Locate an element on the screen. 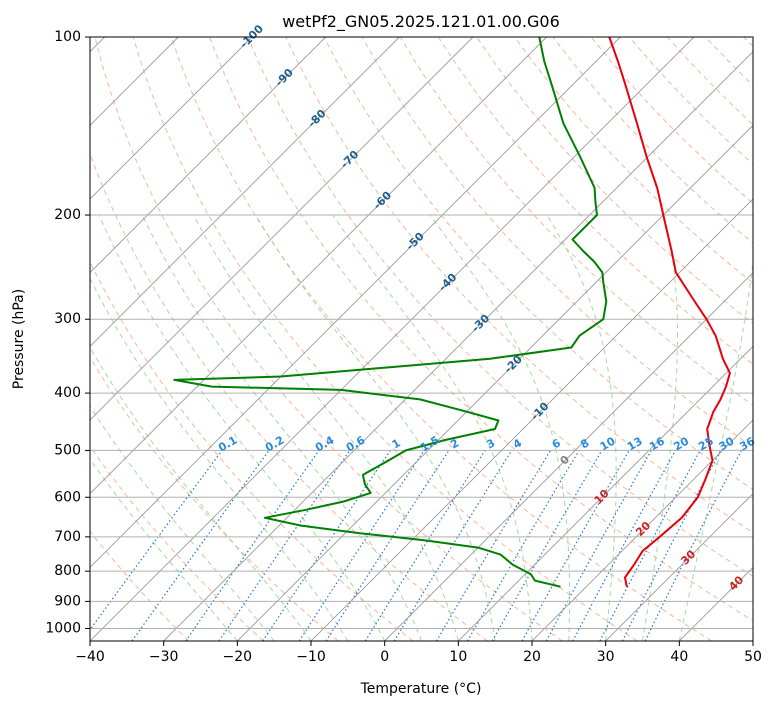 This screenshot has height=708, width=775. temperature-line is located at coordinates (669, 312).